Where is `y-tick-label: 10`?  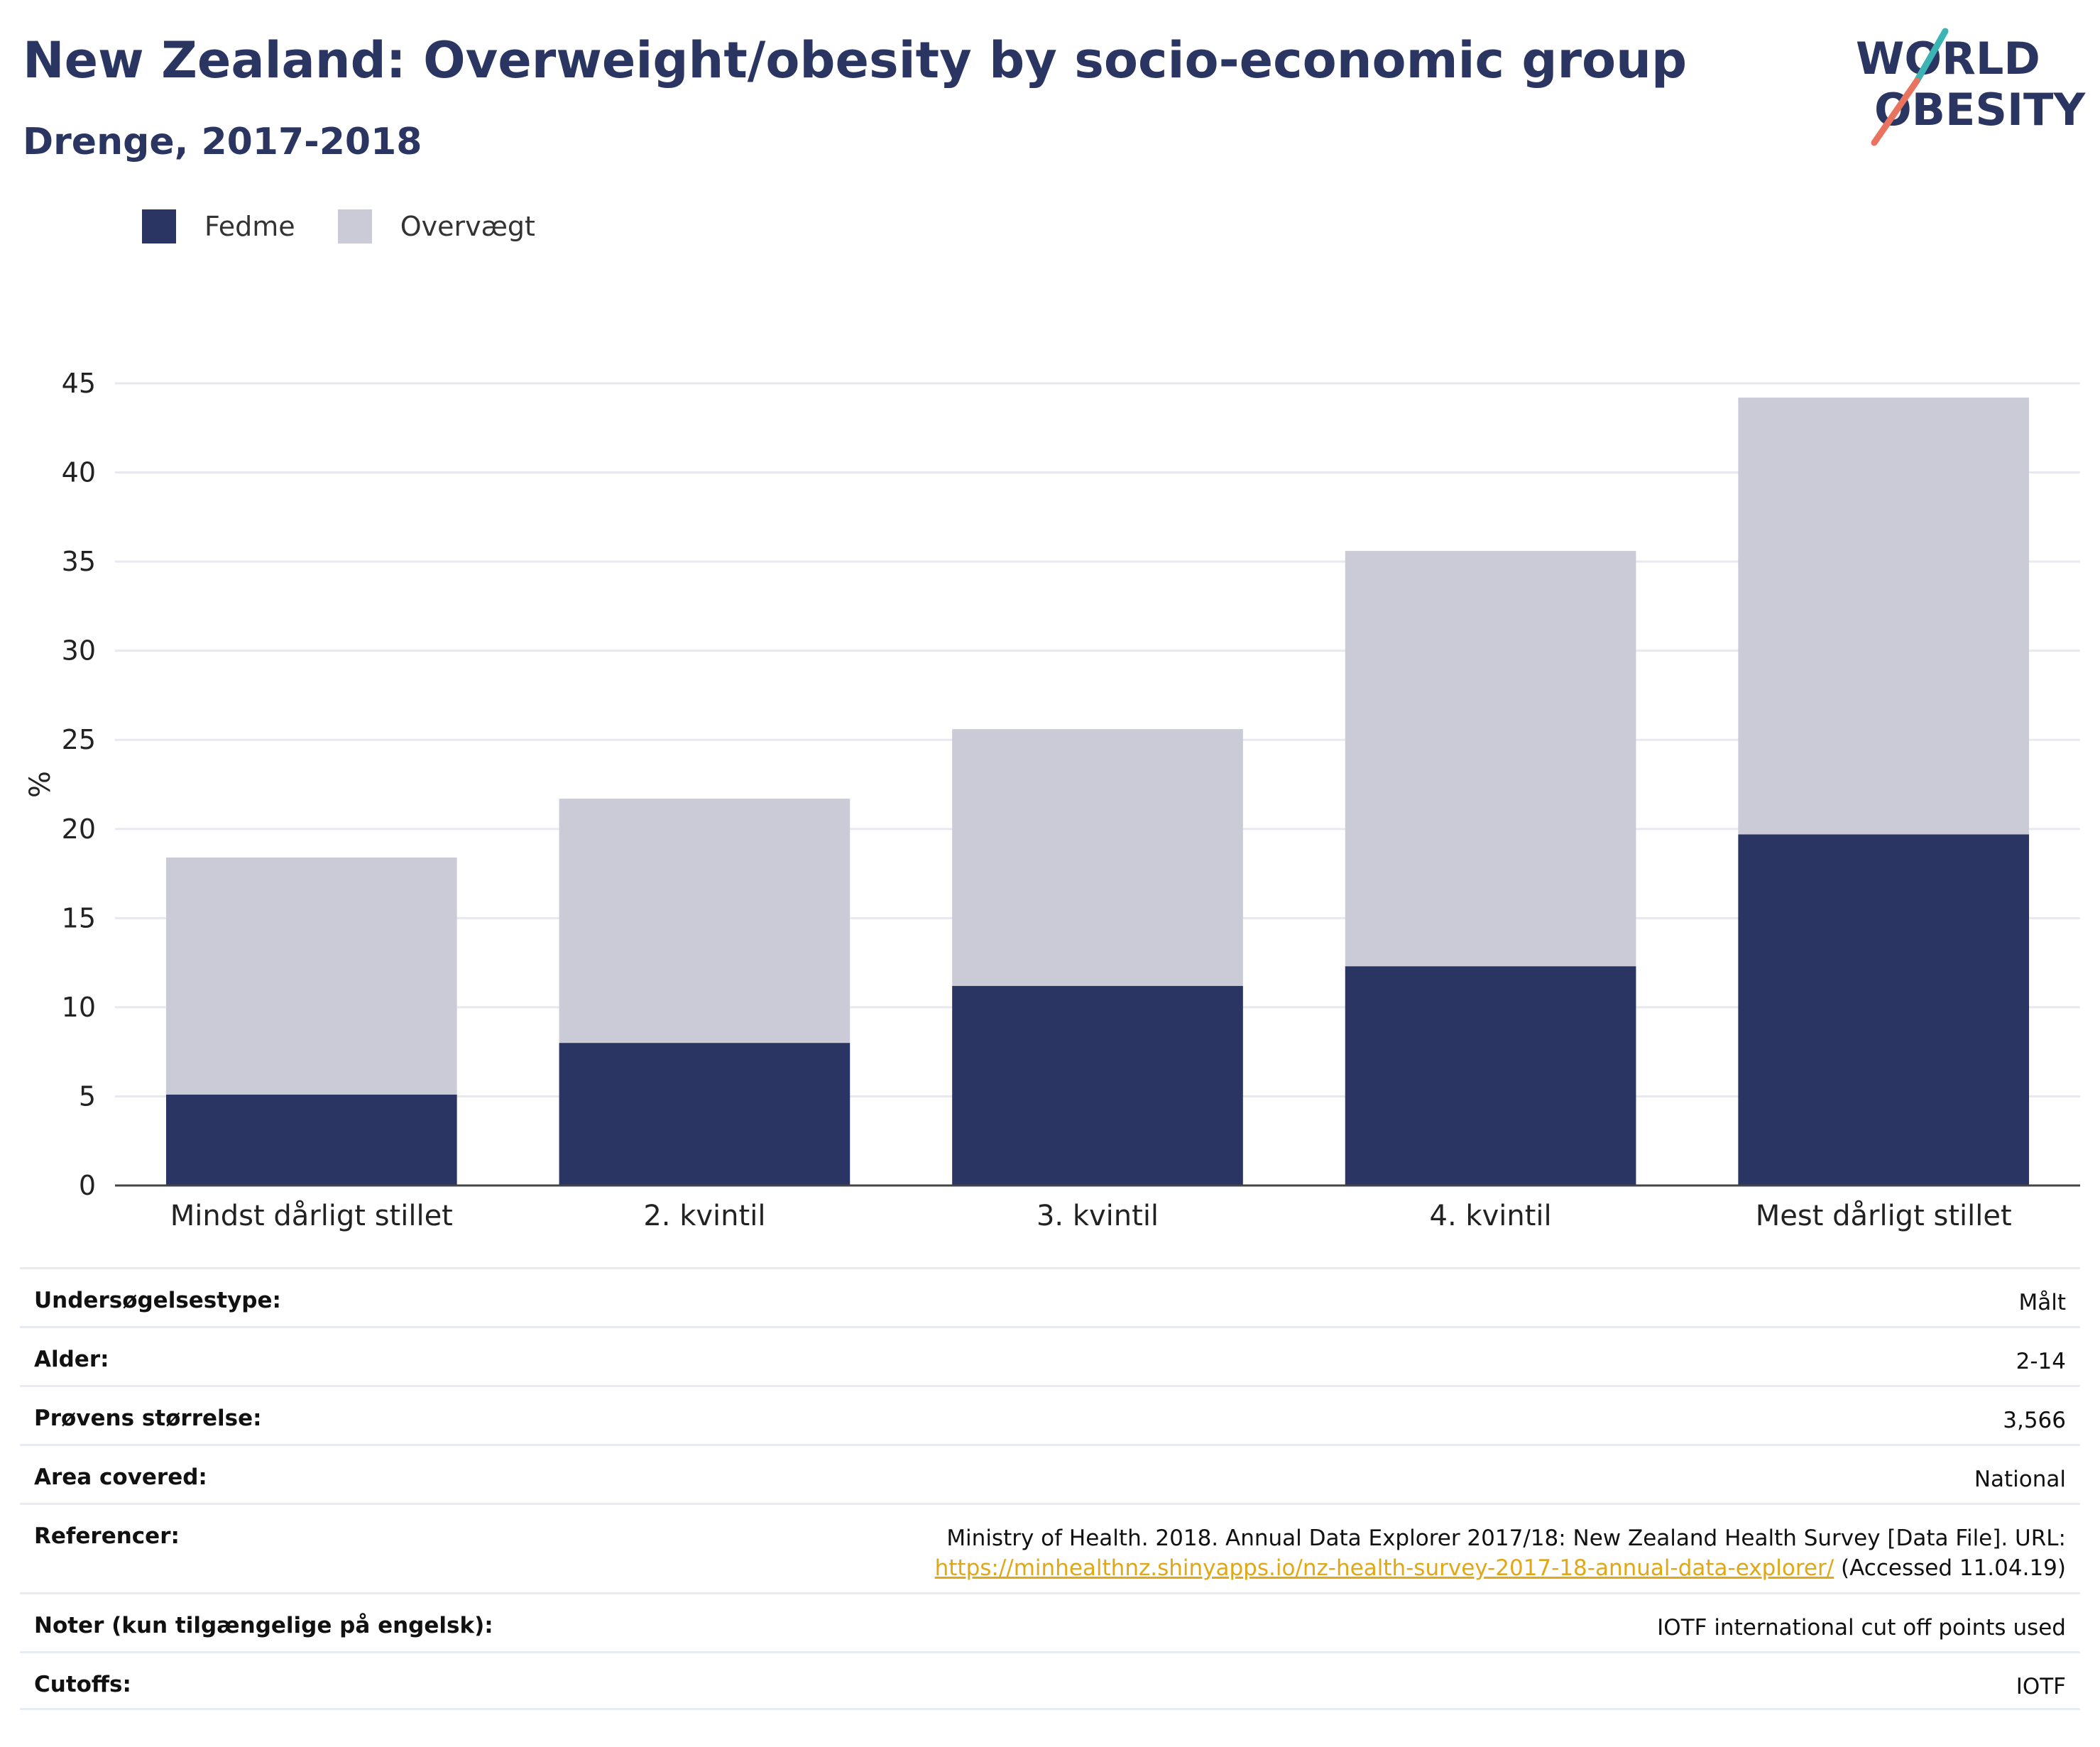 y-tick-label: 10 is located at coordinates (79, 1007).